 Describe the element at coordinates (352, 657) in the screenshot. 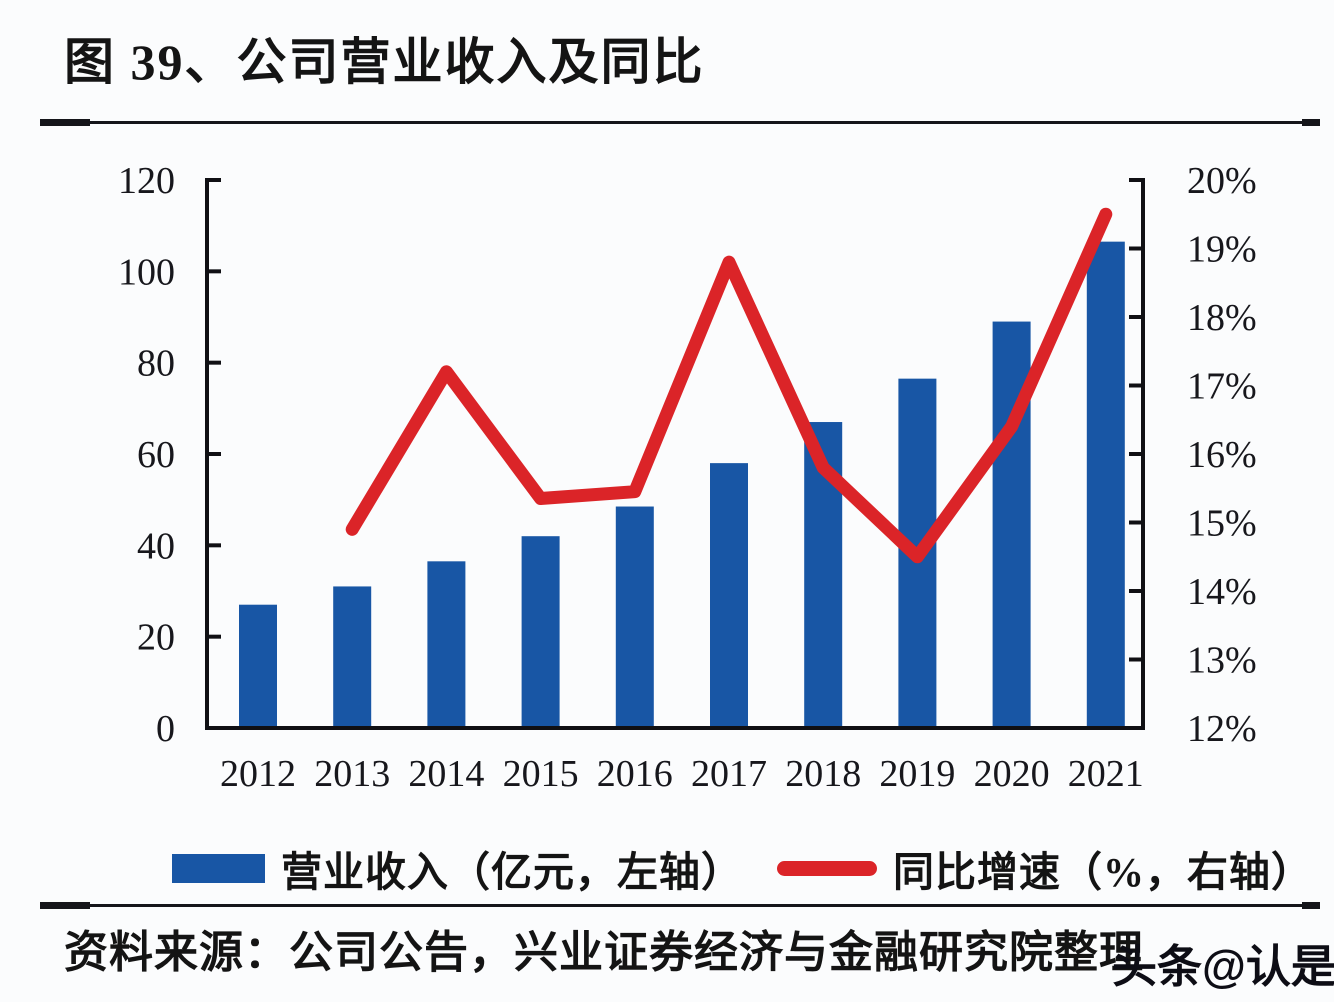

I see `revenue-bar-2013` at that location.